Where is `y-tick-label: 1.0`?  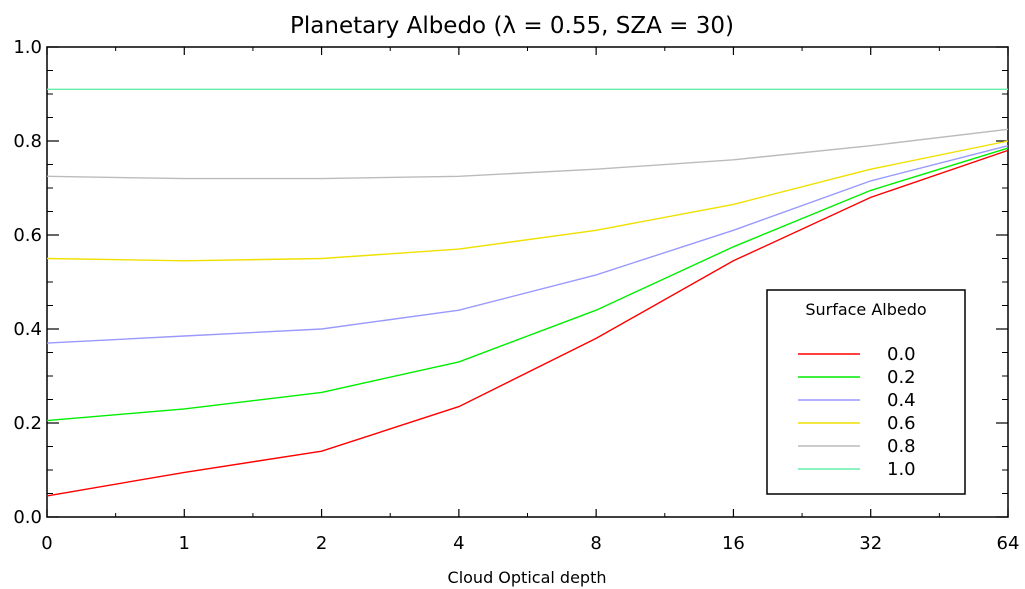
y-tick-label: 1.0 is located at coordinates (27, 47).